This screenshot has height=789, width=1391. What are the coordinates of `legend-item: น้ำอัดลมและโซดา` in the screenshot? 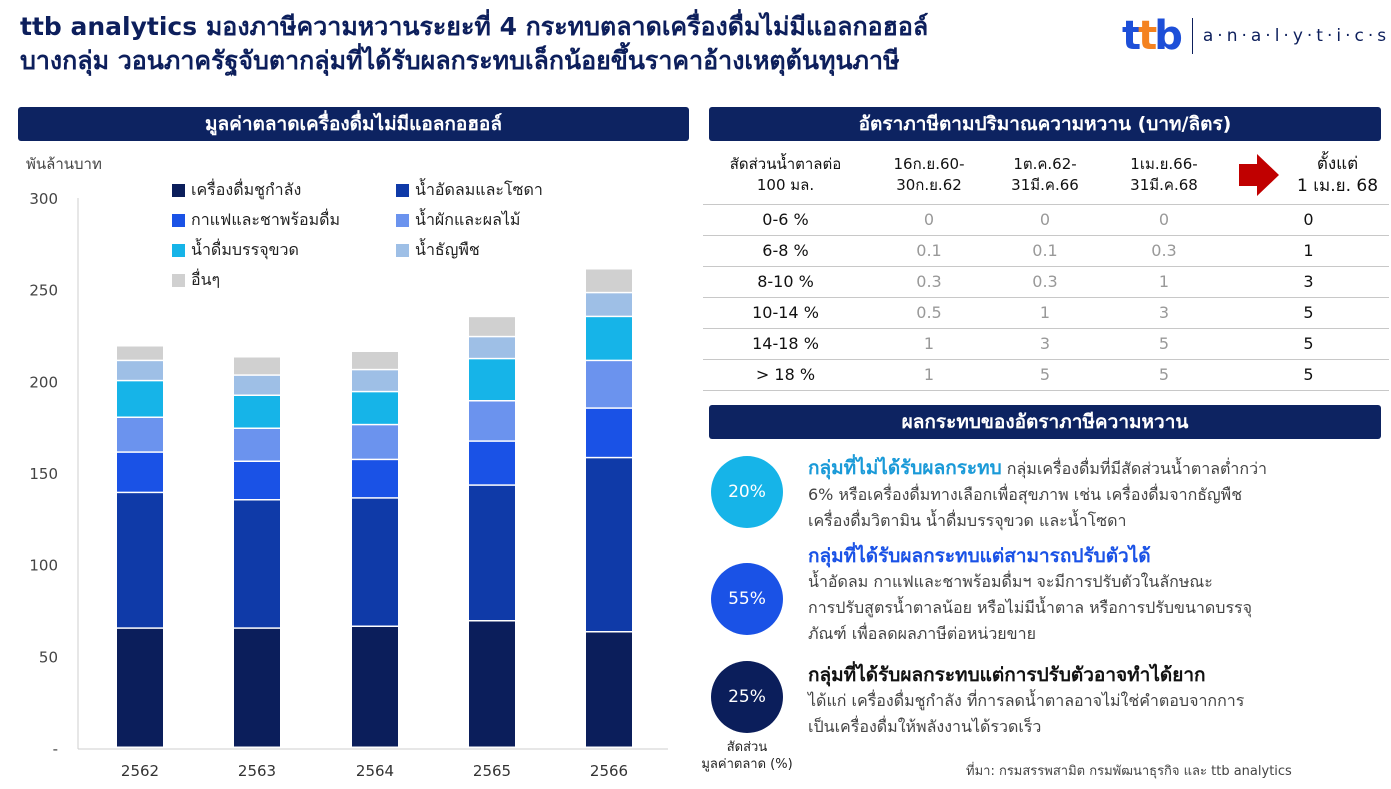 It's located at (469, 190).